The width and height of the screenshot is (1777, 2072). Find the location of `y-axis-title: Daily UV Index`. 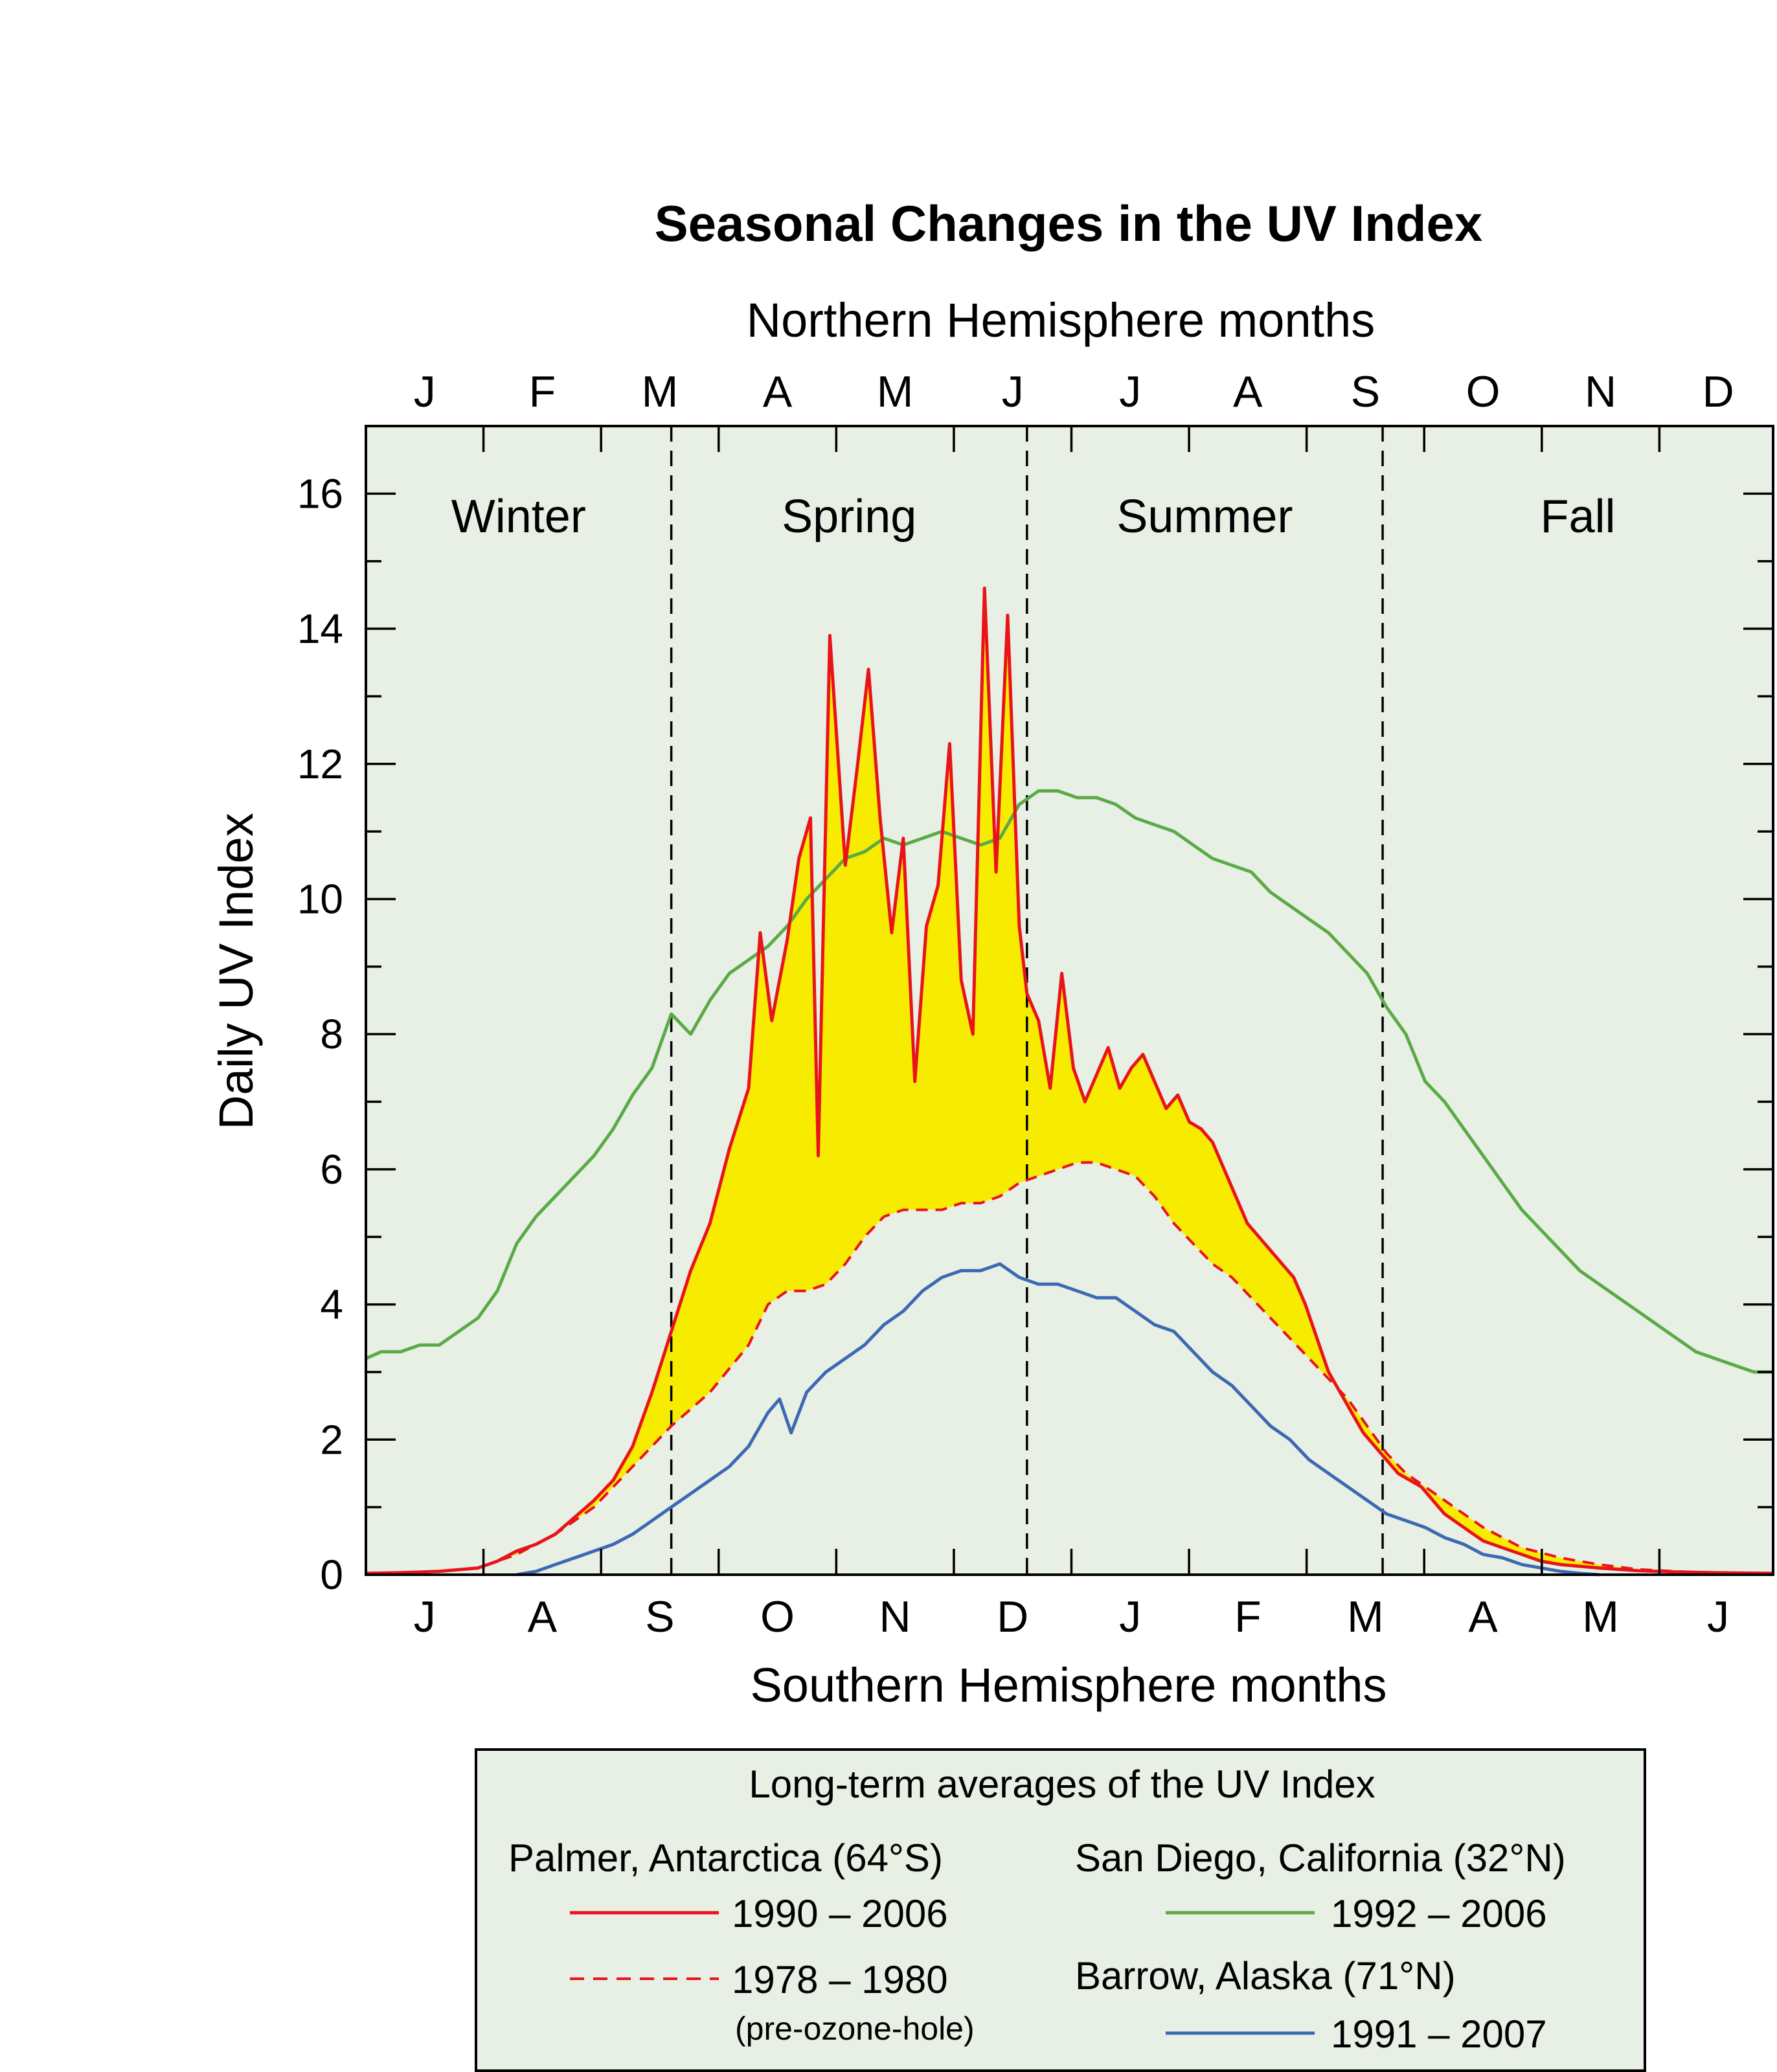

y-axis-title: Daily UV Index is located at coordinates (236, 971).